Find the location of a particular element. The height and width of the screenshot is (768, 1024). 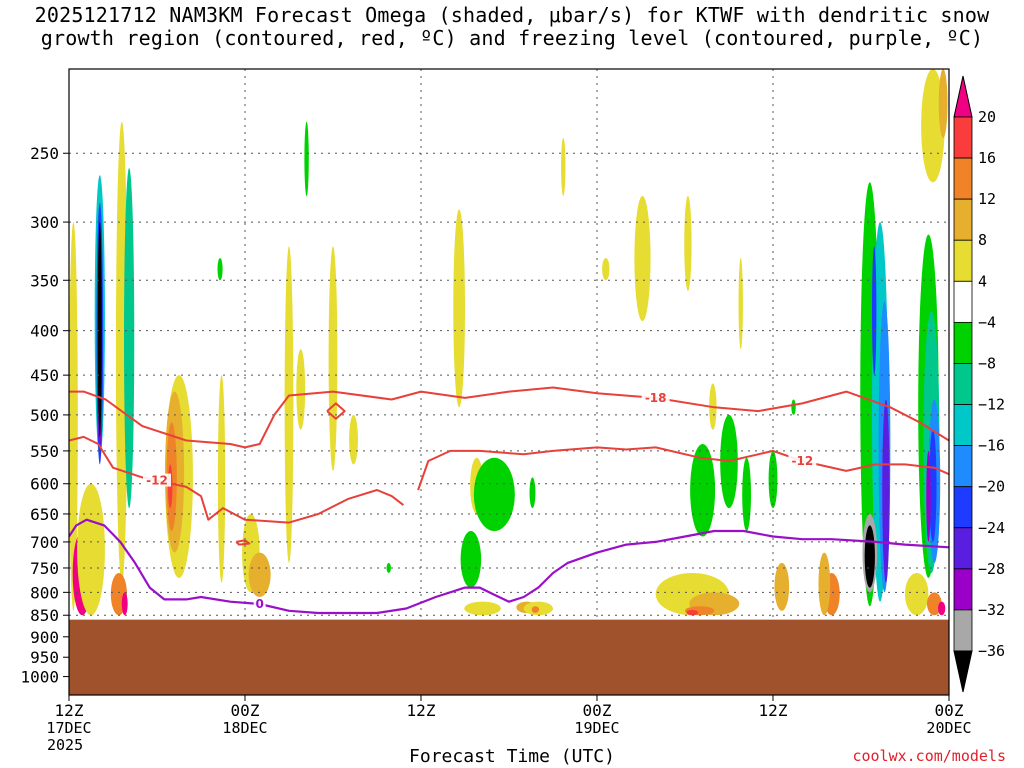

y-tick-label-700: 700 is located at coordinates (44, 542).